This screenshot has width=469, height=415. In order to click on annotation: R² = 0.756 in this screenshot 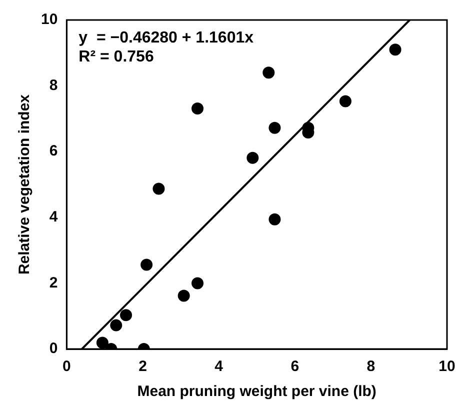, I will do `click(116, 57)`.